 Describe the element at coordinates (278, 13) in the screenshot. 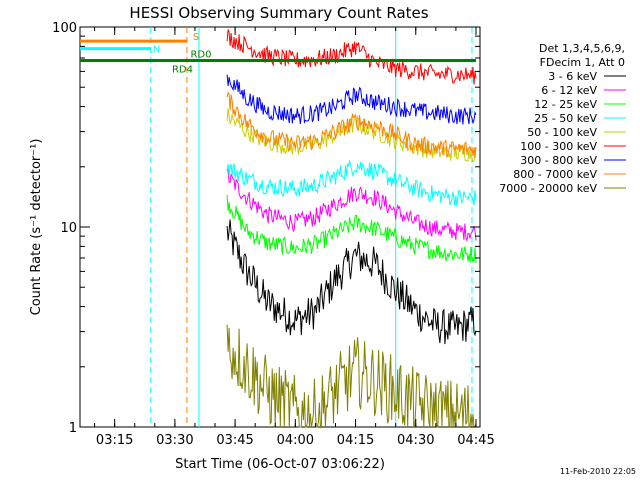

I see `chart-title: HESSI Observing Summary Count Rates` at that location.